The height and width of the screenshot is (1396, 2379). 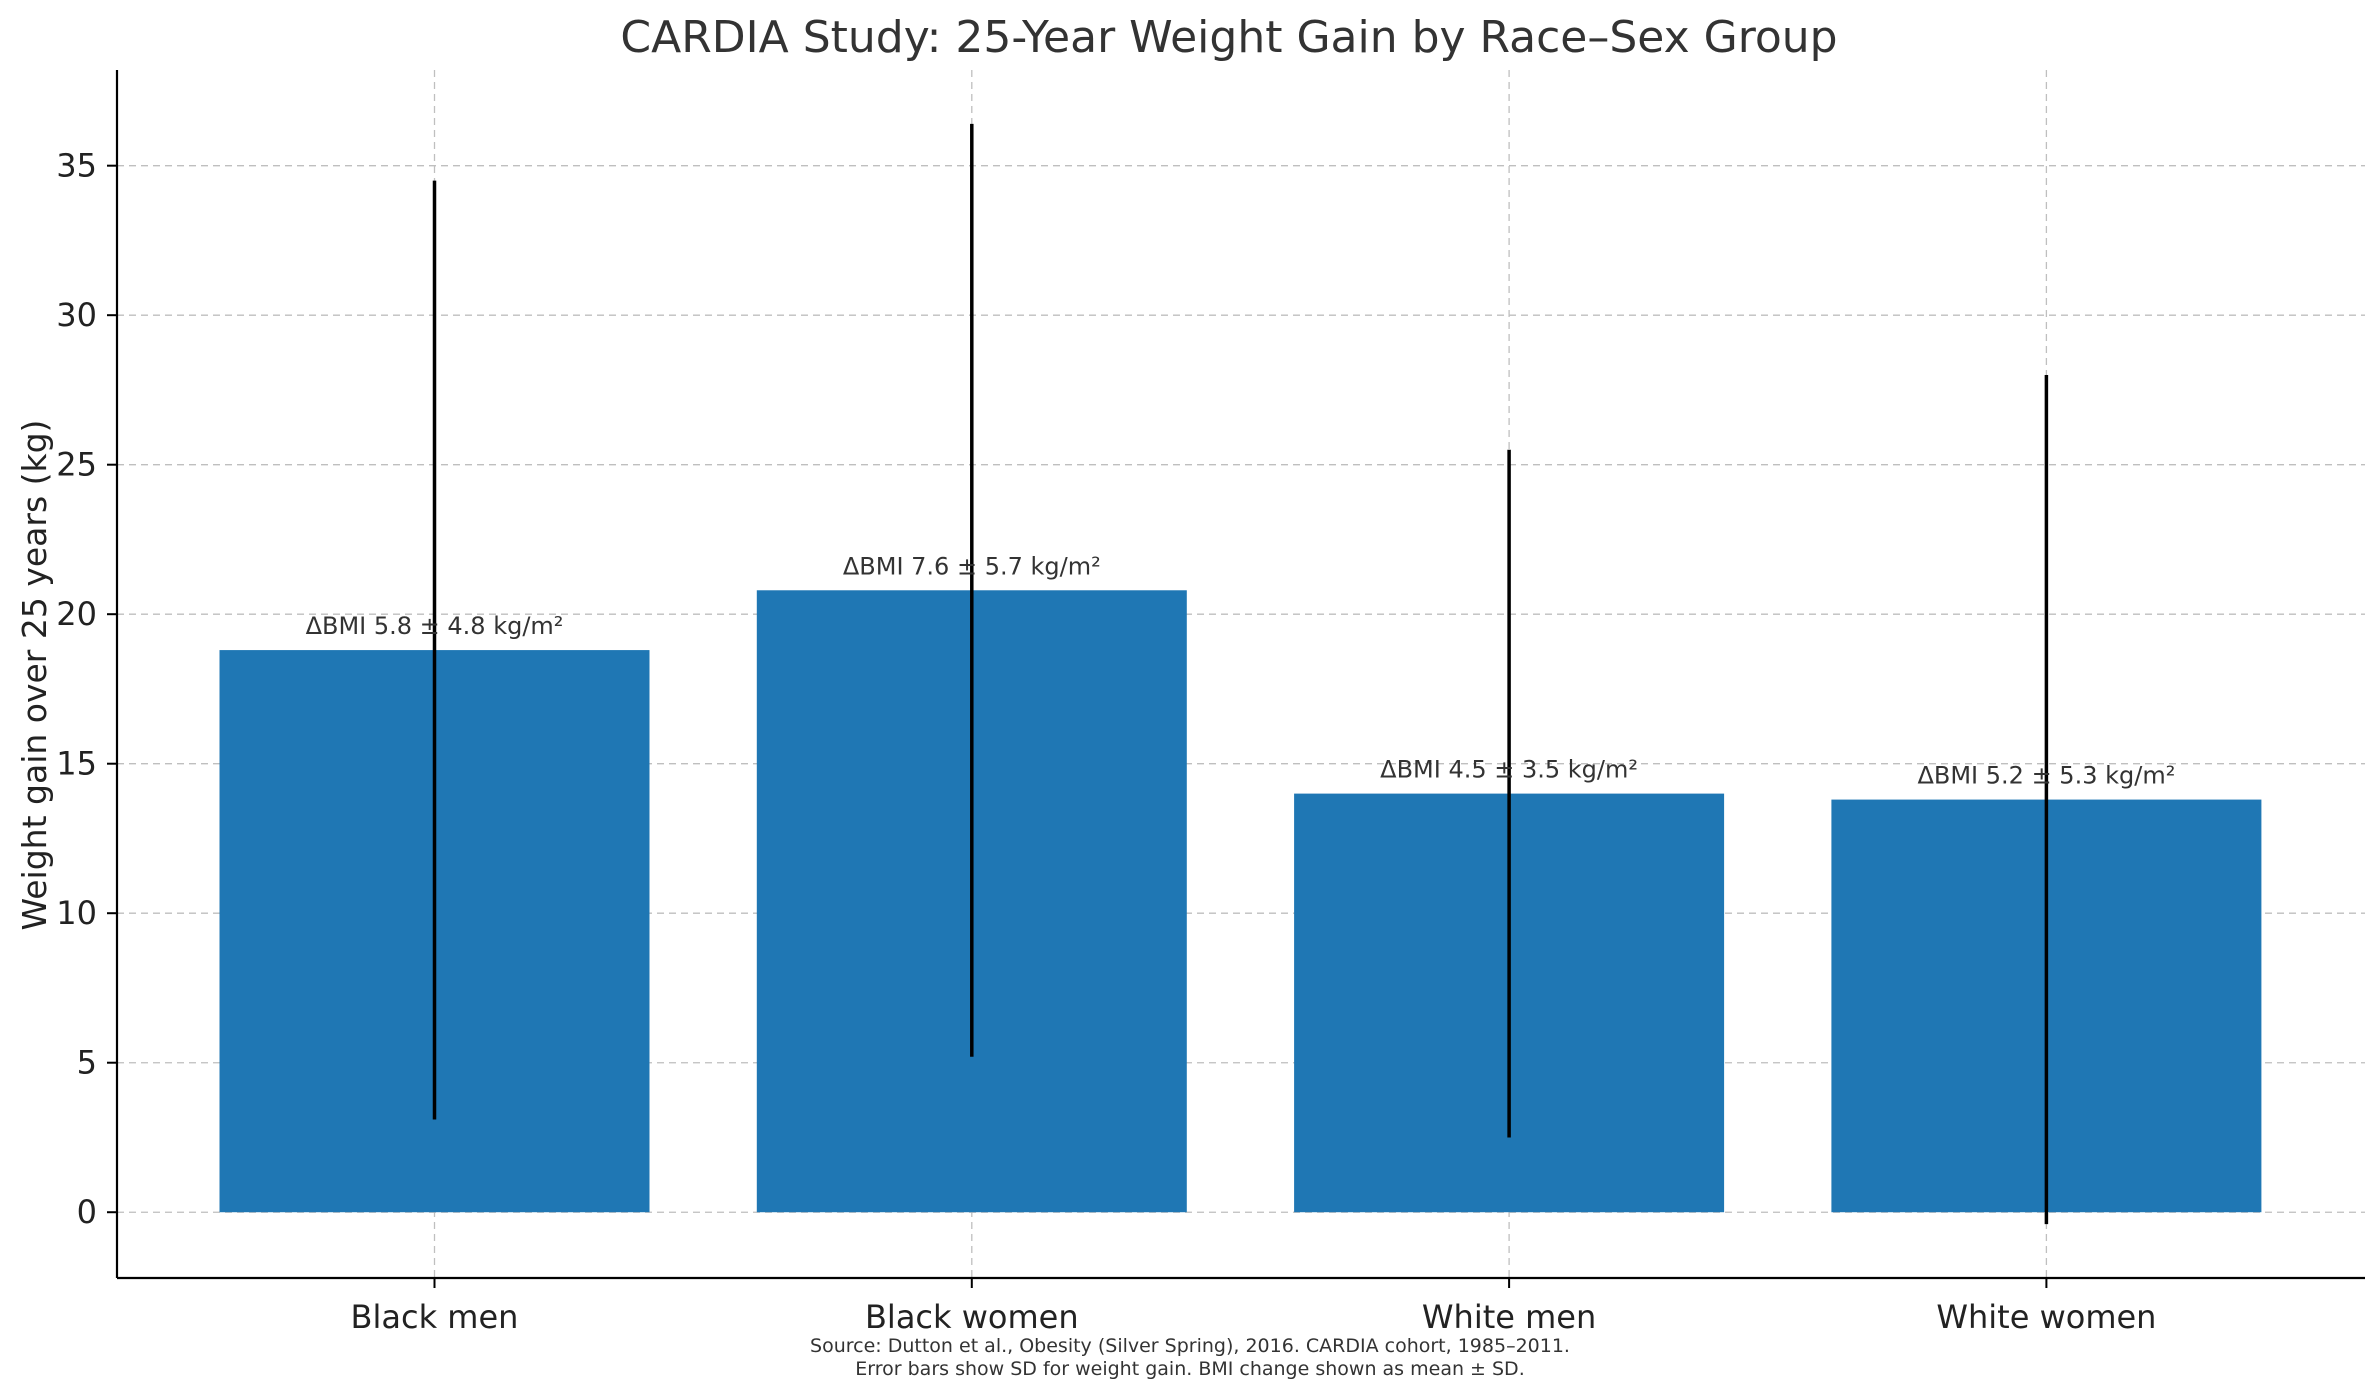 I want to click on x-tick-label: White women, so click(x=2046, y=1317).